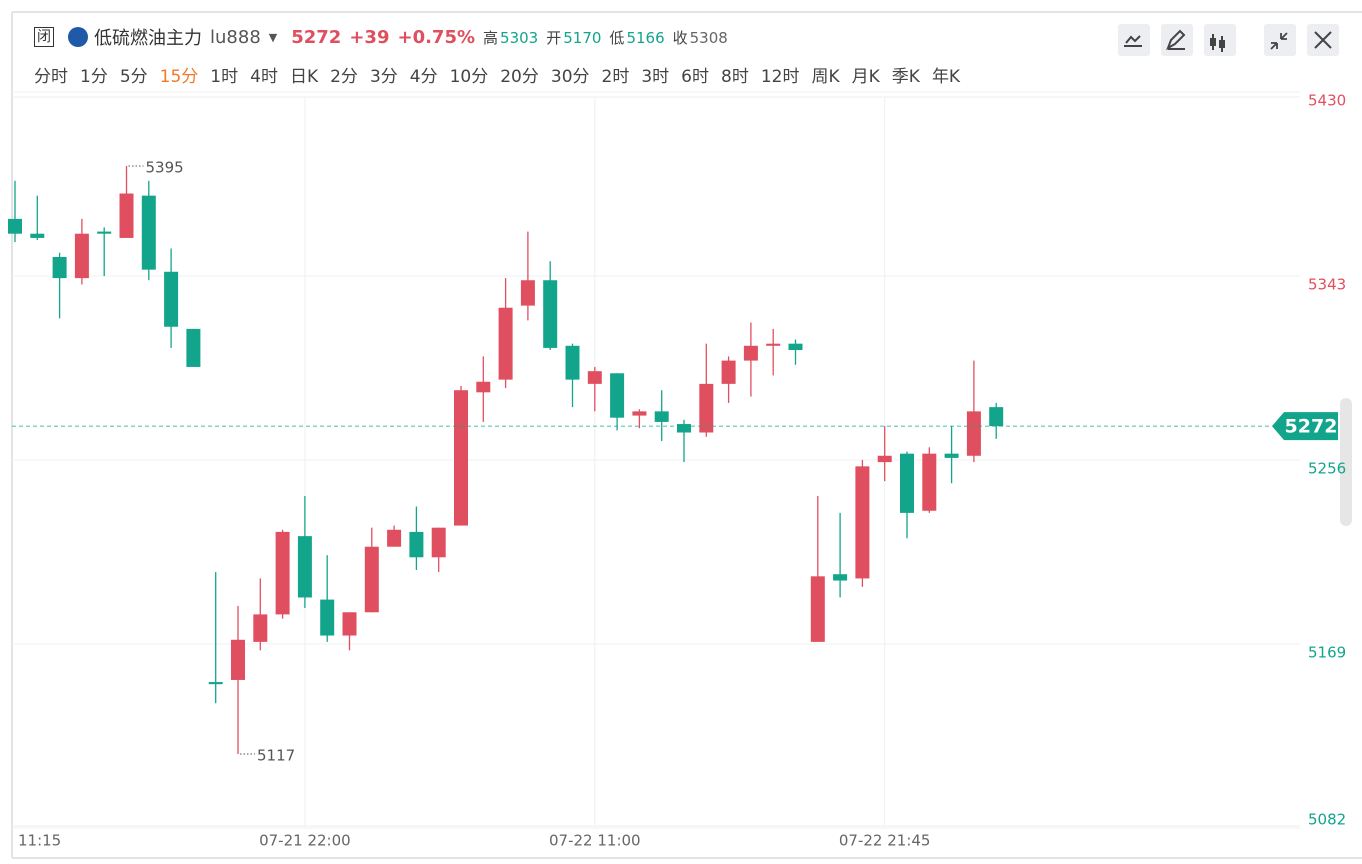  What do you see at coordinates (695, 77) in the screenshot?
I see `interval-tab: 6时` at bounding box center [695, 77].